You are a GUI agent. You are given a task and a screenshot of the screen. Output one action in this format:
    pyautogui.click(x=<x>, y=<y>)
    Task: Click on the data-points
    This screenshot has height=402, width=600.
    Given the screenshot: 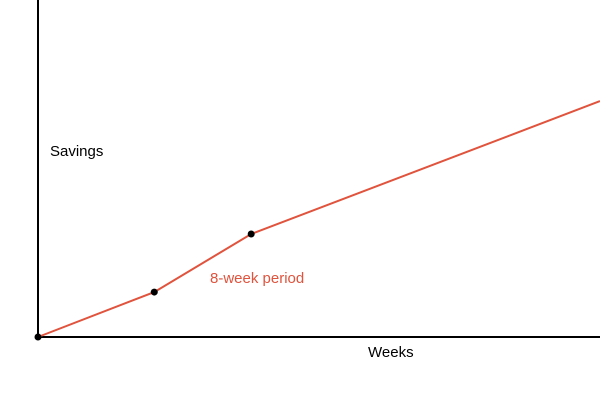 What is the action you would take?
    pyautogui.click(x=144, y=285)
    